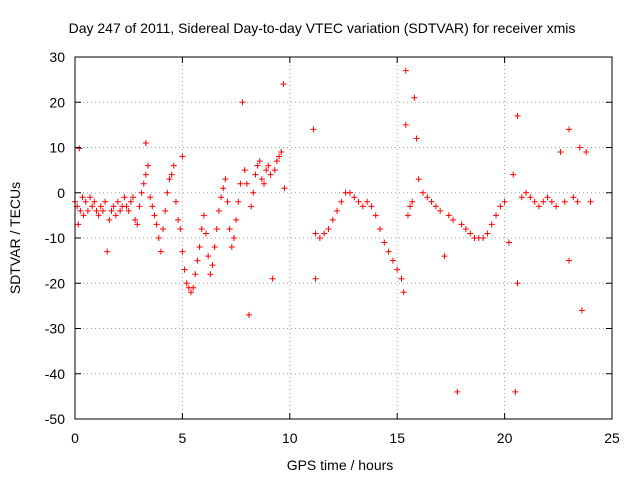  Describe the element at coordinates (55, 238) in the screenshot. I see `y-tick-label: -10` at that location.